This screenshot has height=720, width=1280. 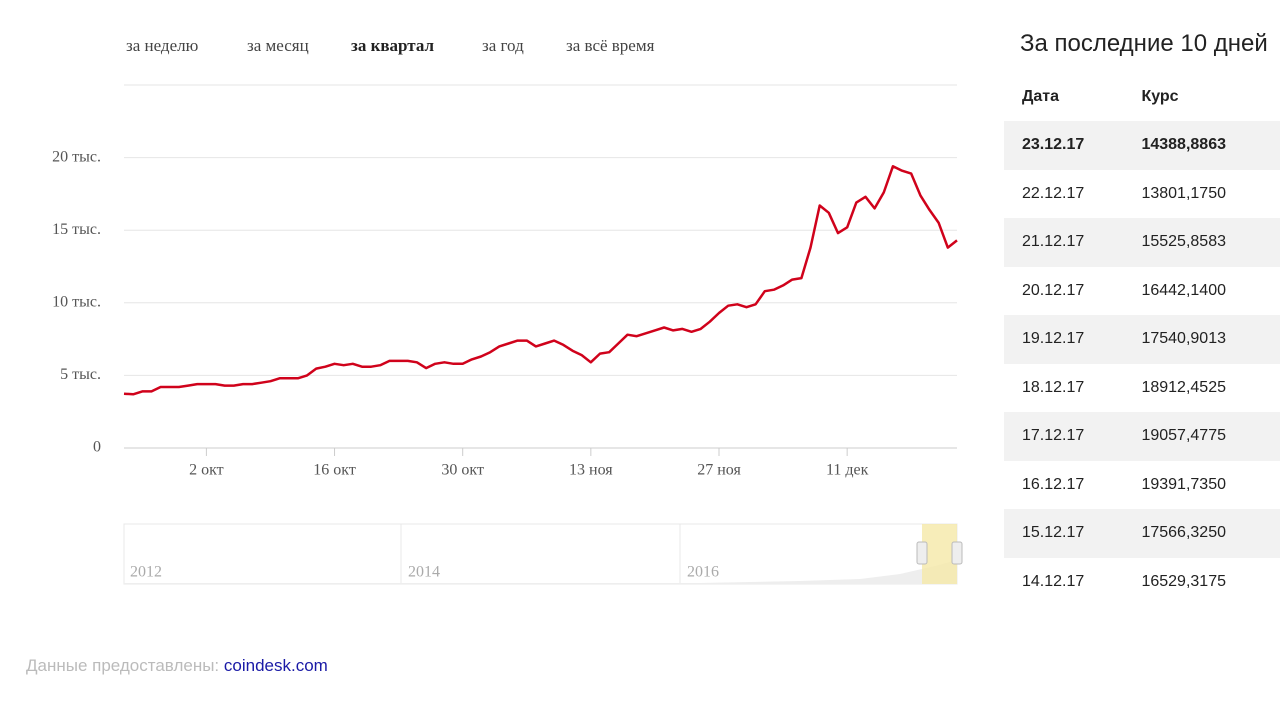 I want to click on date-cell: 19.12.17, so click(x=1064, y=339).